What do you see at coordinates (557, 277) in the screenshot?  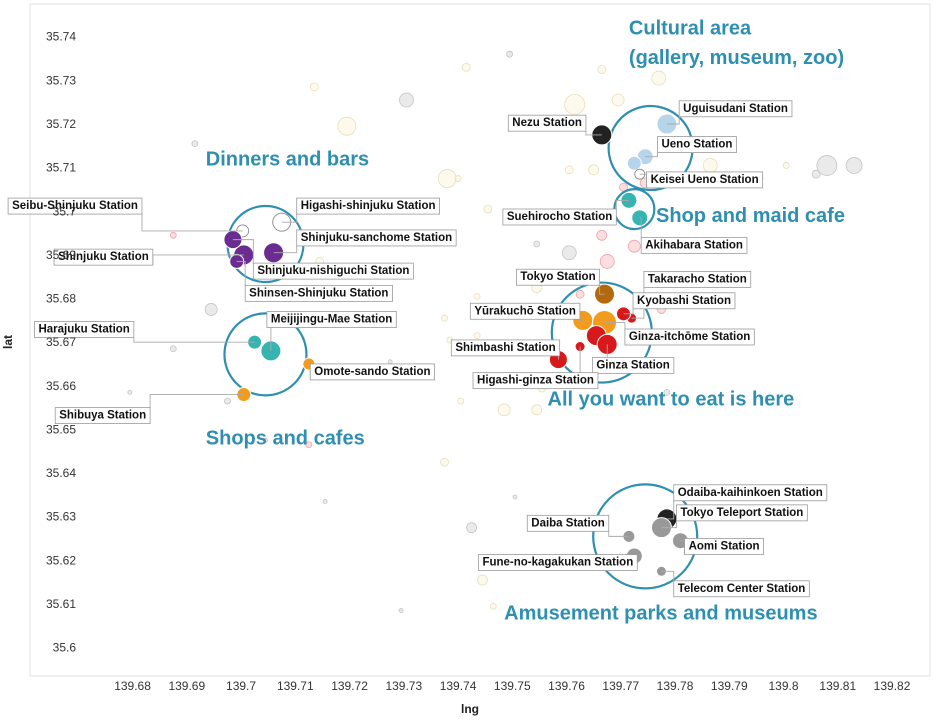 I see `station-label-text: Tokyo Station` at bounding box center [557, 277].